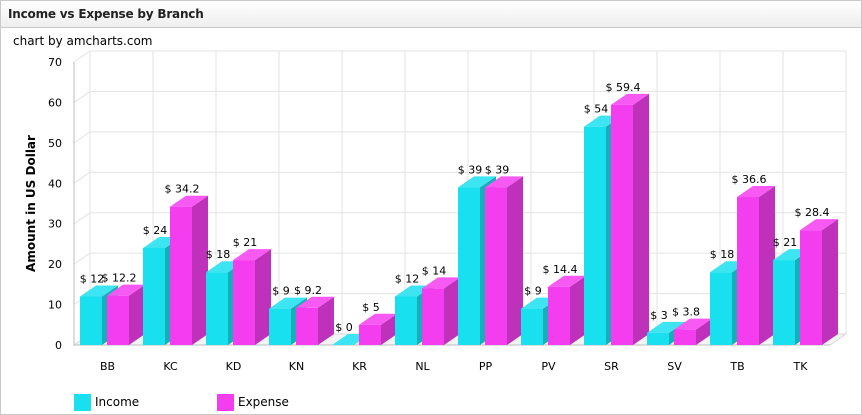  Describe the element at coordinates (344, 327) in the screenshot. I see `data-label-income: $ 0` at that location.